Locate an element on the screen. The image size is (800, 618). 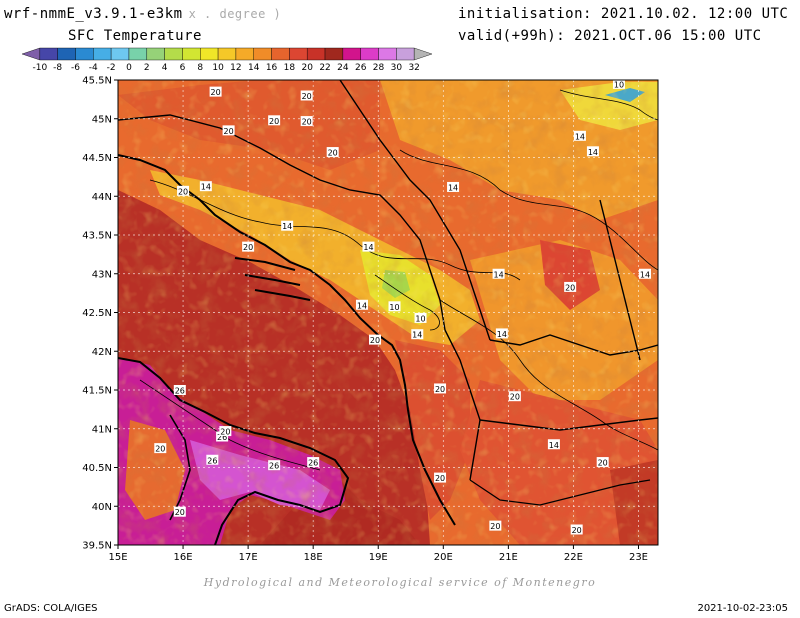
colorbar-tick-label: 4 is located at coordinates (165, 68).